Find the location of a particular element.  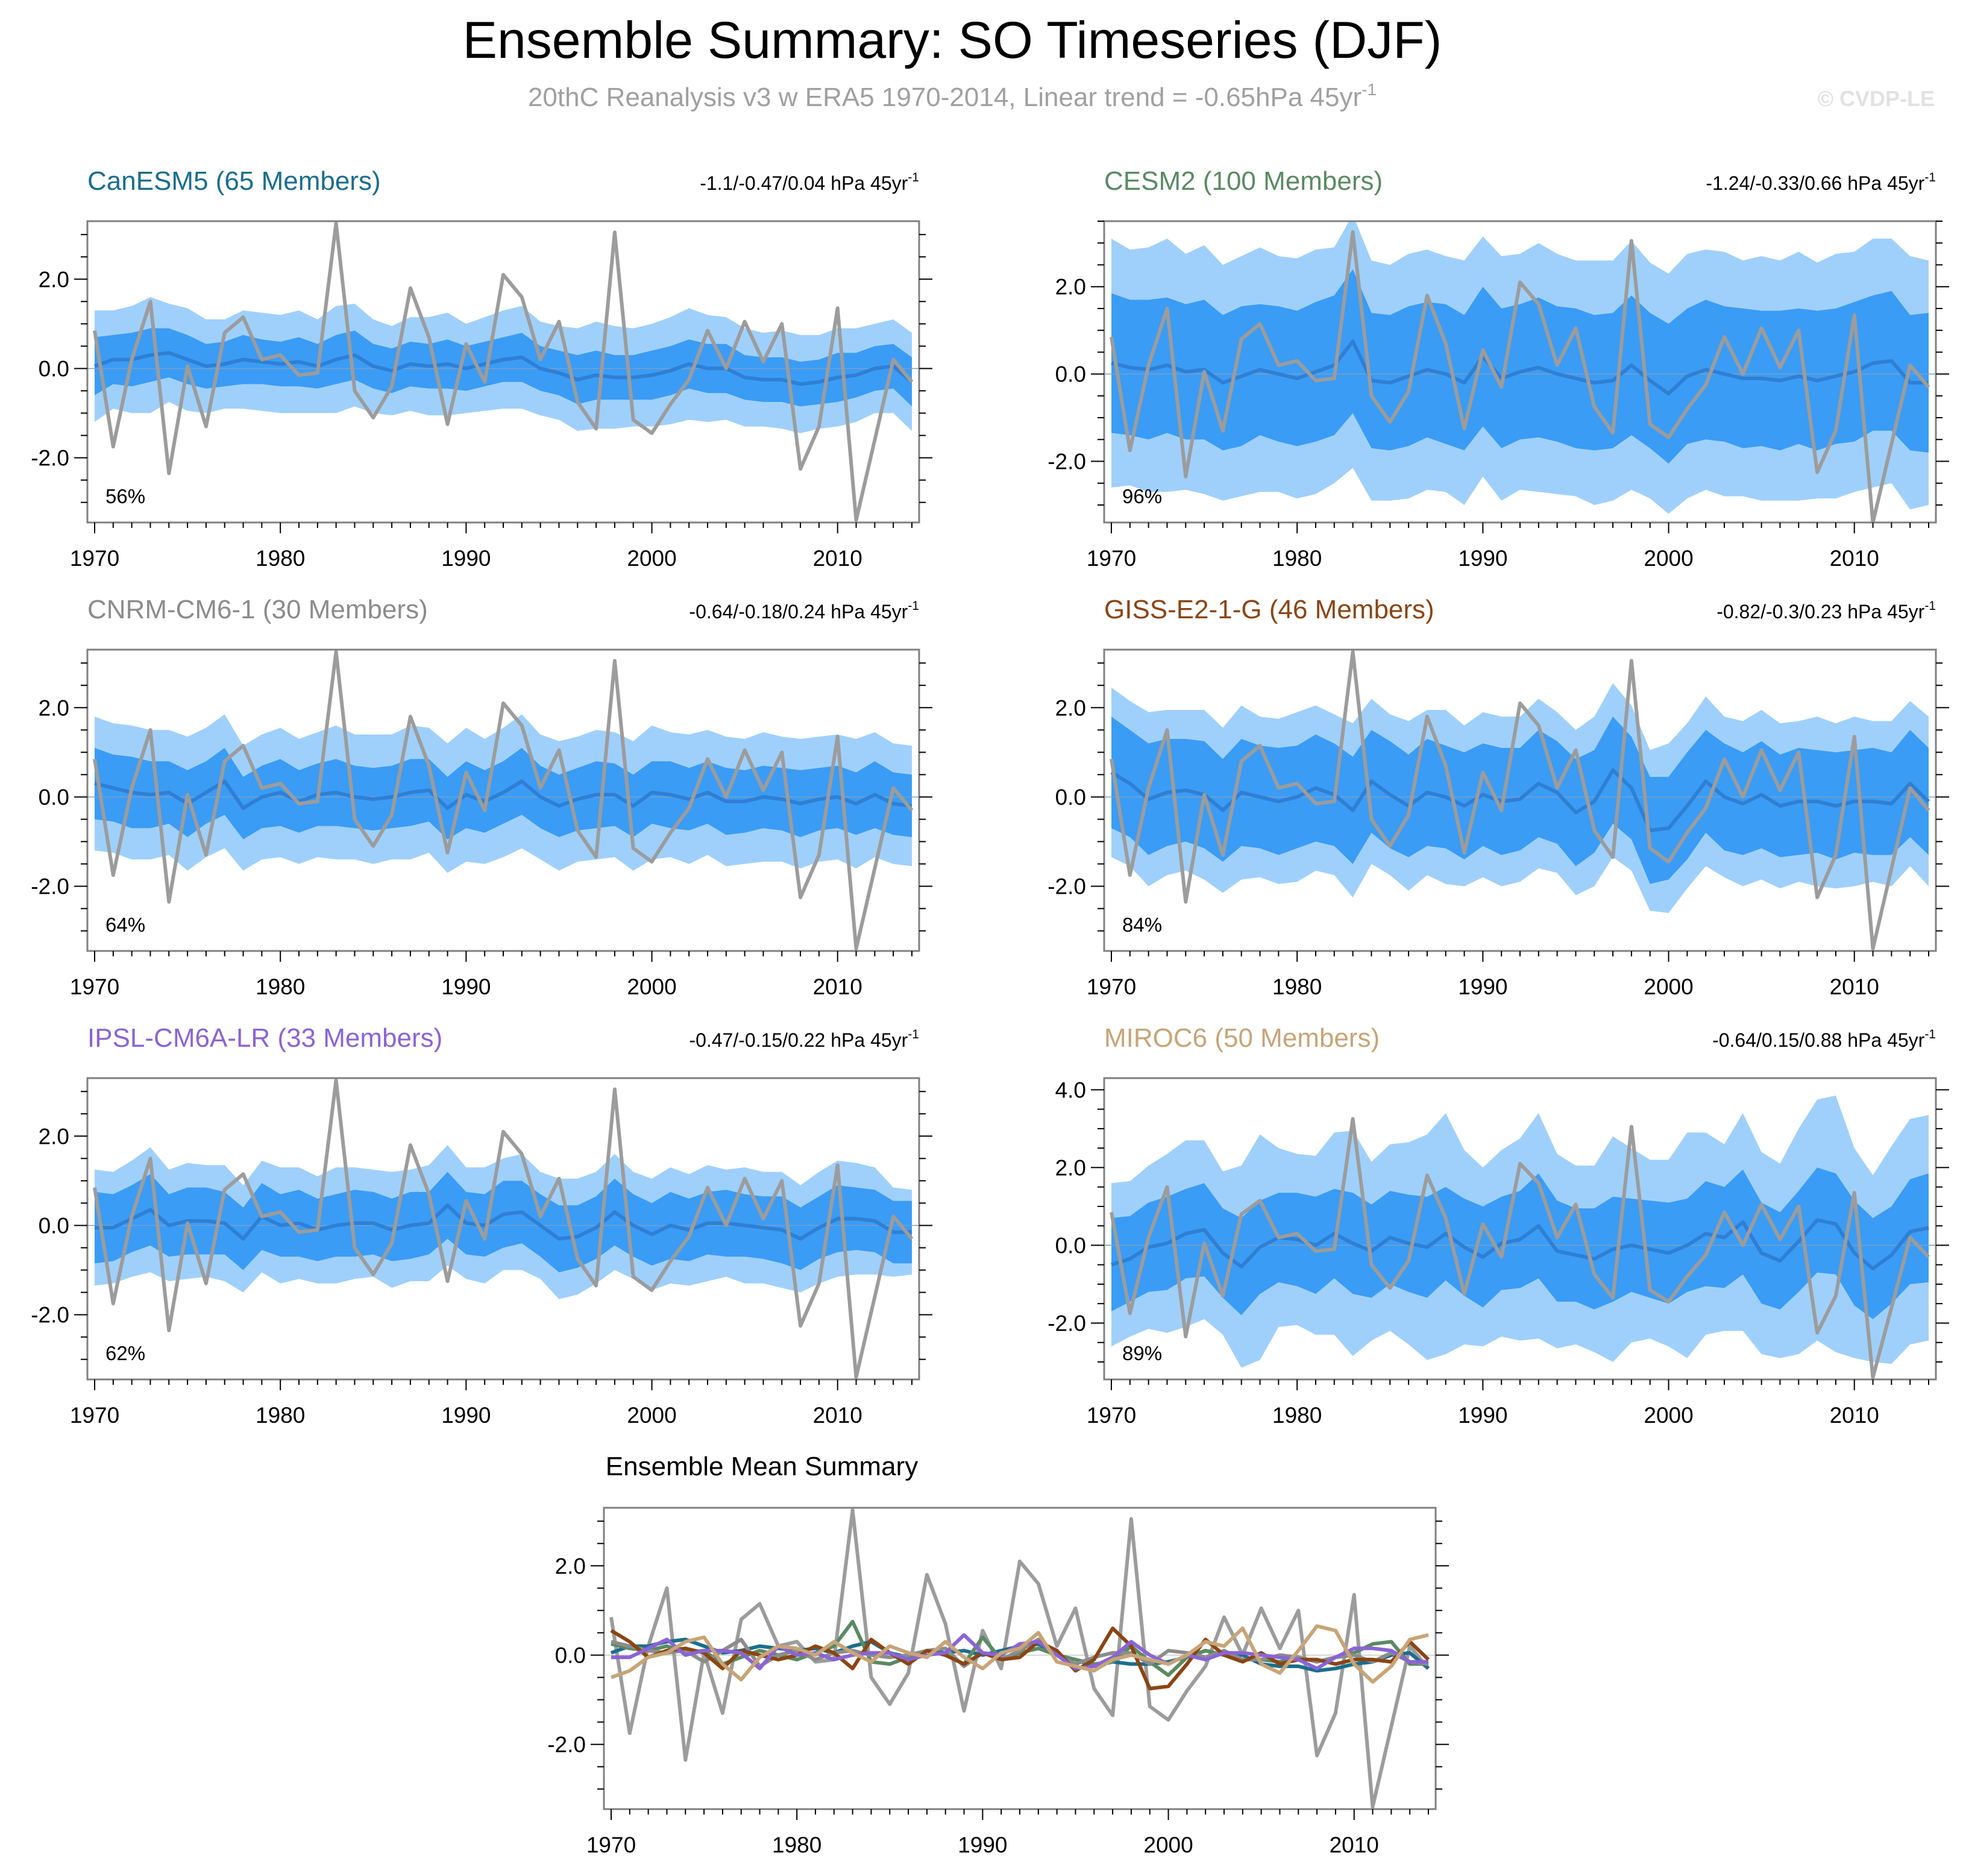

panel-trend-text: -0.64/0.15/0.88 hPa 45yr is located at coordinates (1818, 1040).